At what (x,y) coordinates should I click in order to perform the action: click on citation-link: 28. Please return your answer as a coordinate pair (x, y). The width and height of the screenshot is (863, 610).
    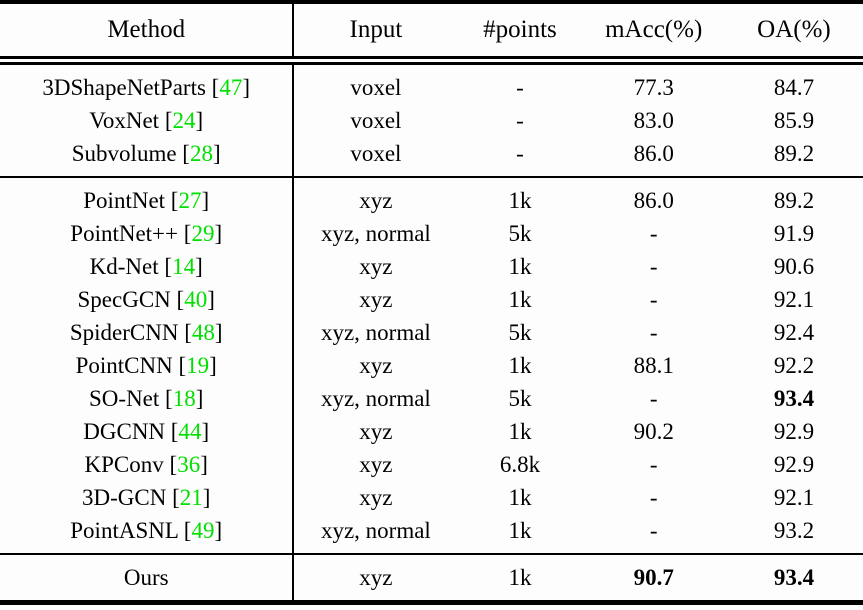
    Looking at the image, I should click on (201, 153).